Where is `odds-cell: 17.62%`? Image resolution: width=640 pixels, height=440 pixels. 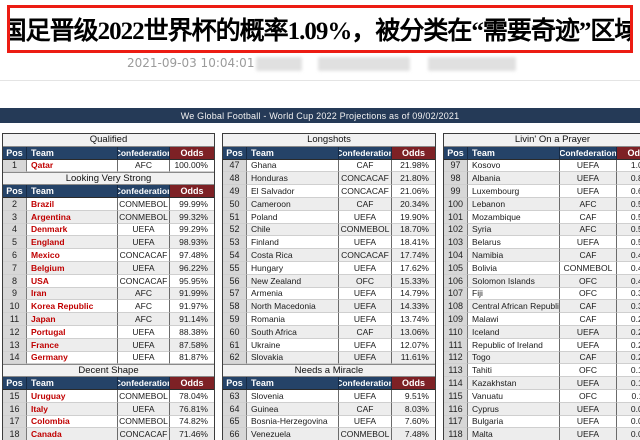
odds-cell: 17.62% is located at coordinates (413, 268).